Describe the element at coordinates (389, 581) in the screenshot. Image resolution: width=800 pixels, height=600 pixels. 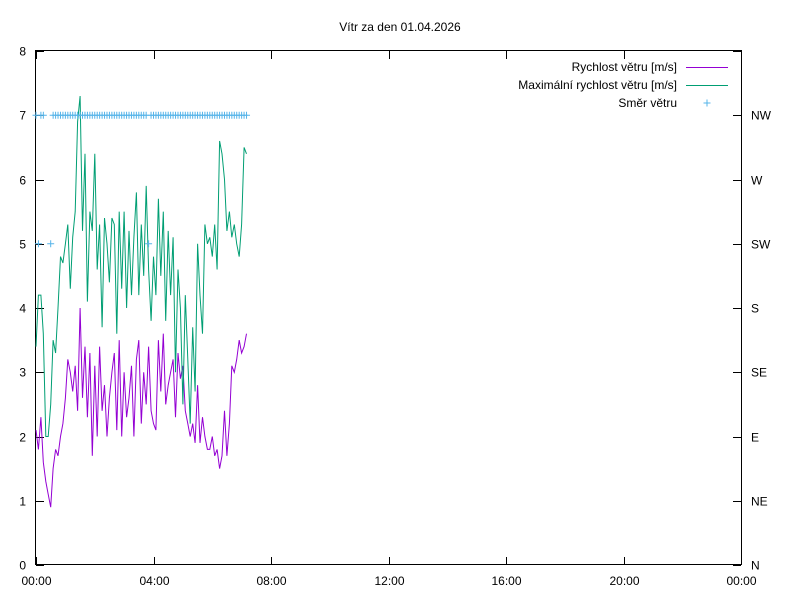
I see `x-tick-label: 12:00` at that location.